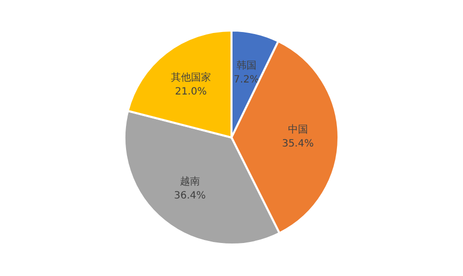 The image size is (463, 276). Describe the element at coordinates (190, 182) in the screenshot. I see `slice-label: 越南` at that location.